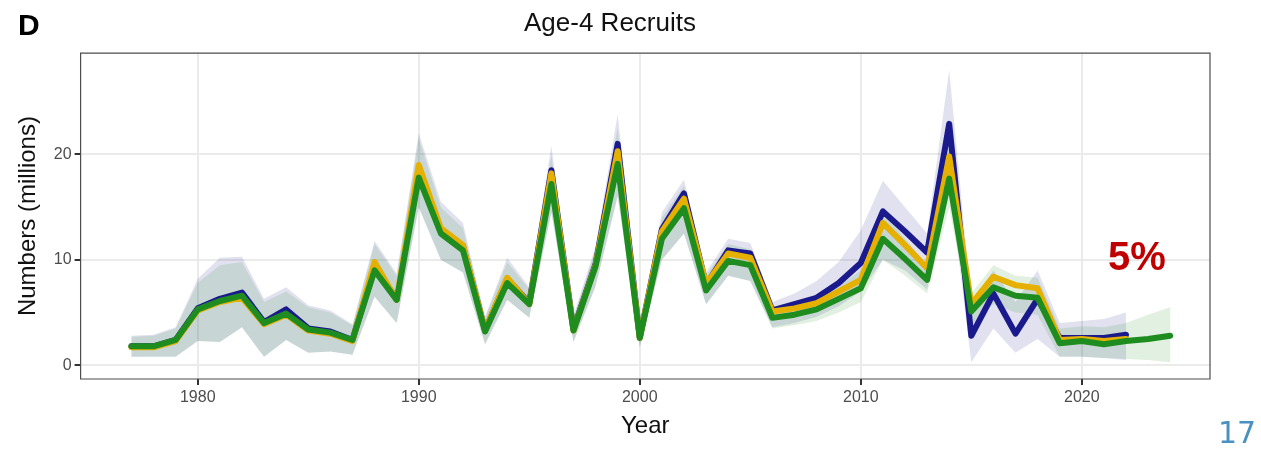  I want to click on text: 17, so click(1237, 432).